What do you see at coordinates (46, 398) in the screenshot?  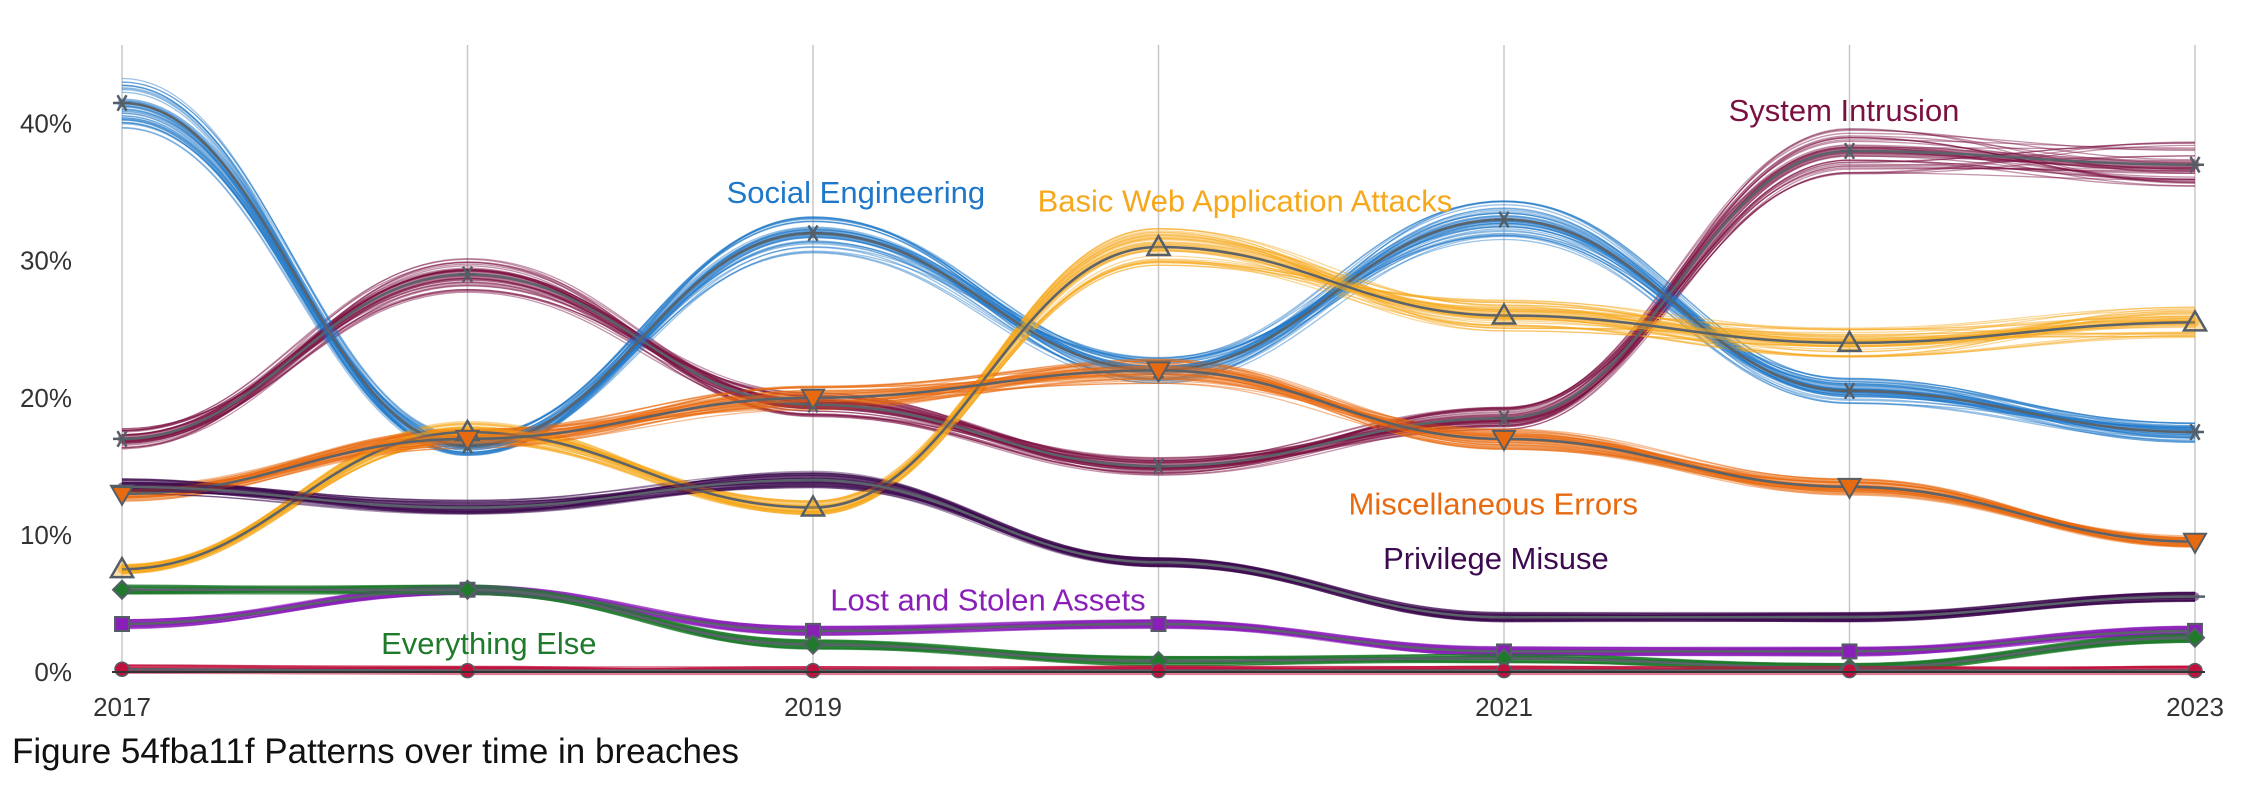 I see `y-tick-label: 20%` at bounding box center [46, 398].